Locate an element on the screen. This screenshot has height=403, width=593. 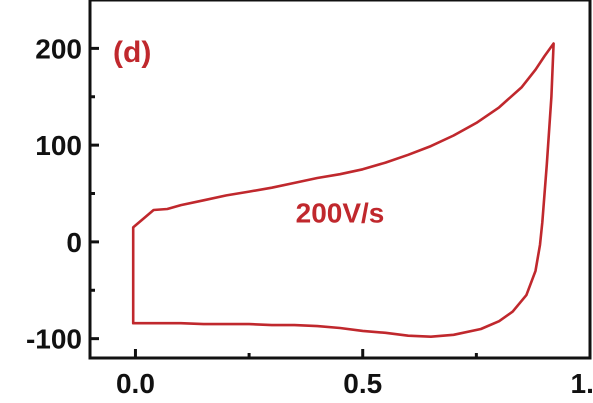
x-tick-label: 0.5 is located at coordinates (362, 383).